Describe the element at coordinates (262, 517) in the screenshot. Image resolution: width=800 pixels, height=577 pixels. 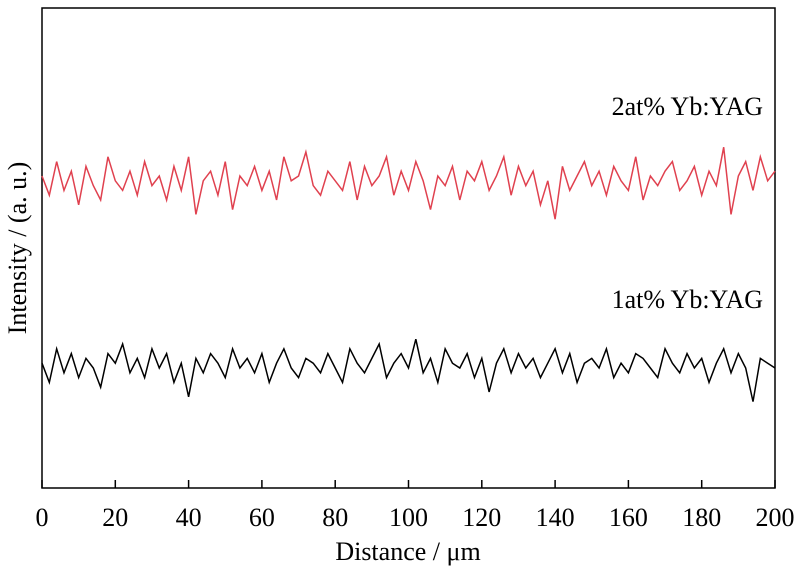
I see `x-tick-label: 60` at that location.